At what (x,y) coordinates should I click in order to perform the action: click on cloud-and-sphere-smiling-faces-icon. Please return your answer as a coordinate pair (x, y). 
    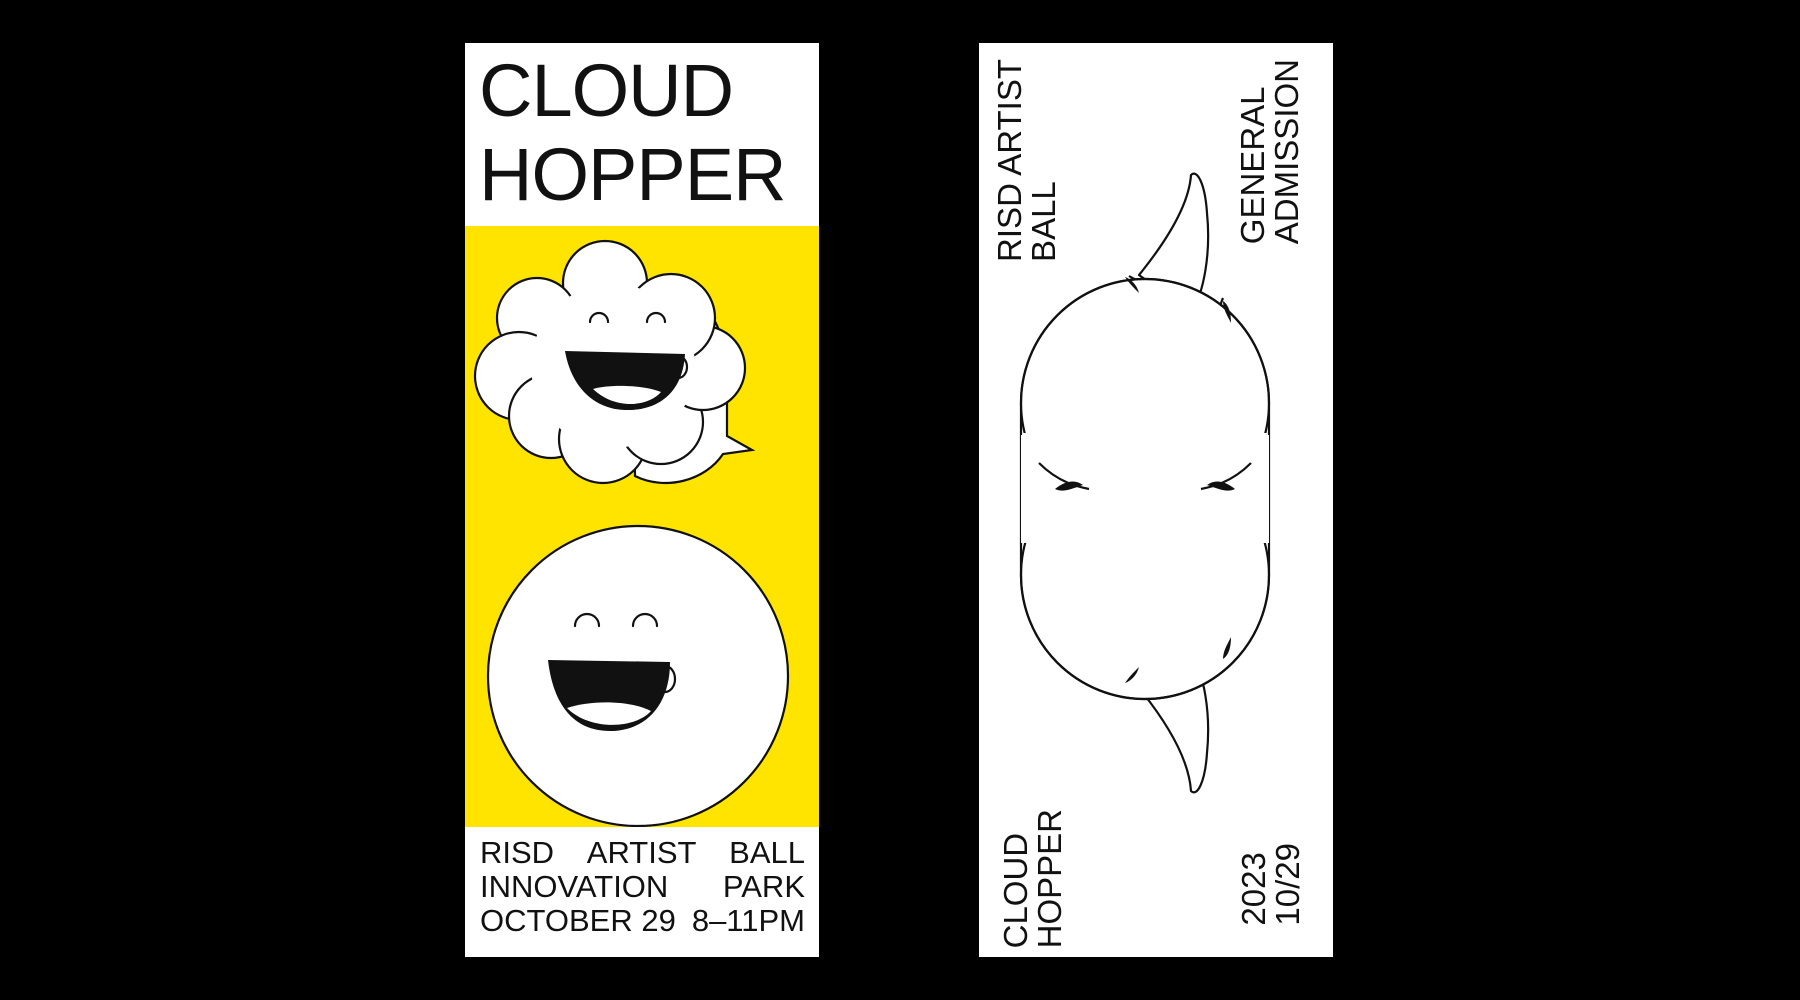
    Looking at the image, I should click on (631, 533).